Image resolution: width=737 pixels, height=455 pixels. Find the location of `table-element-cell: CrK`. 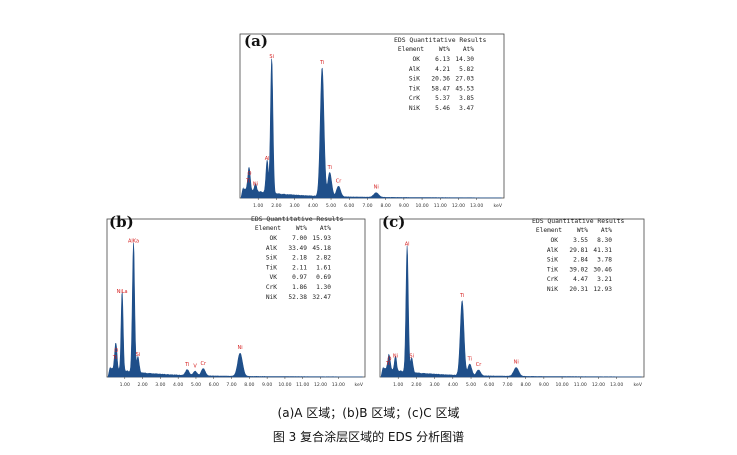

table-element-cell: CrK is located at coordinates (271, 287).